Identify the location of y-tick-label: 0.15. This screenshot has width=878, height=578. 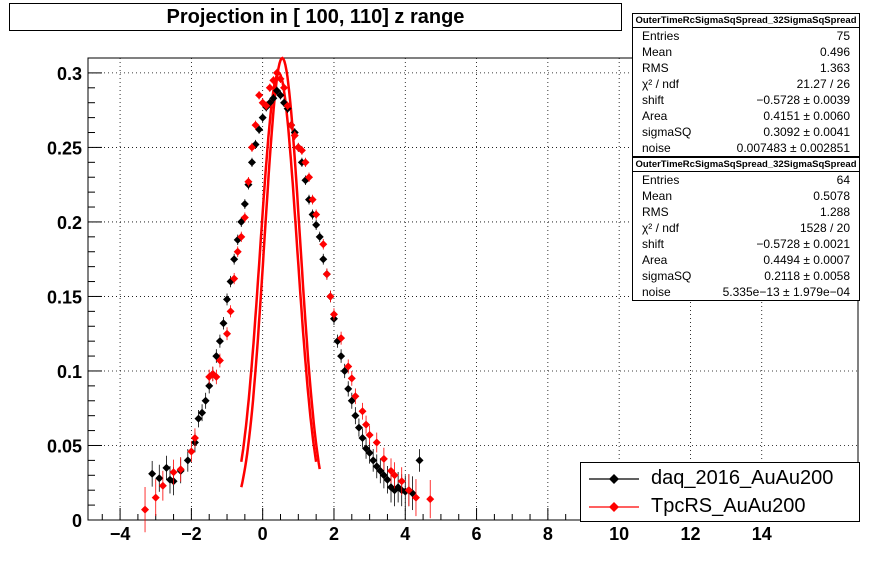
(64, 297).